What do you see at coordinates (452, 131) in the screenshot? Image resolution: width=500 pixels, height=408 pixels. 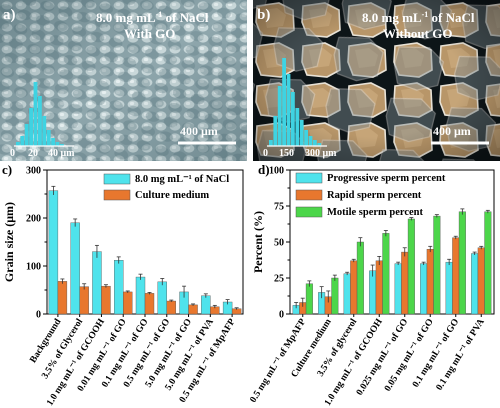 I see `panel-b-scale-label: 400 μm` at bounding box center [452, 131].